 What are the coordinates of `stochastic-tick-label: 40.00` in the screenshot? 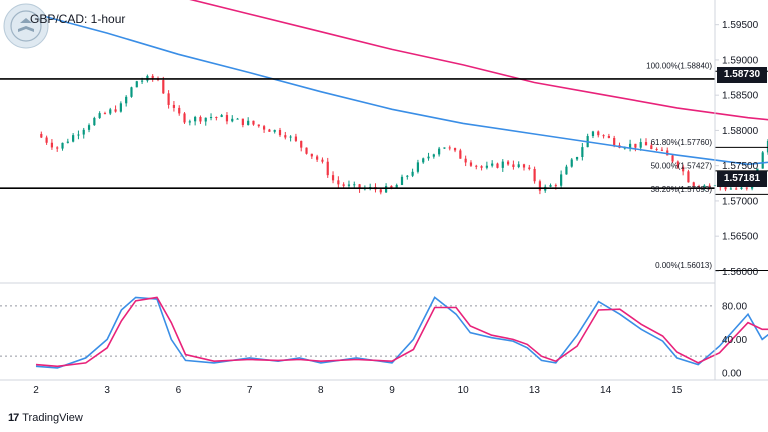 It's located at (734, 340).